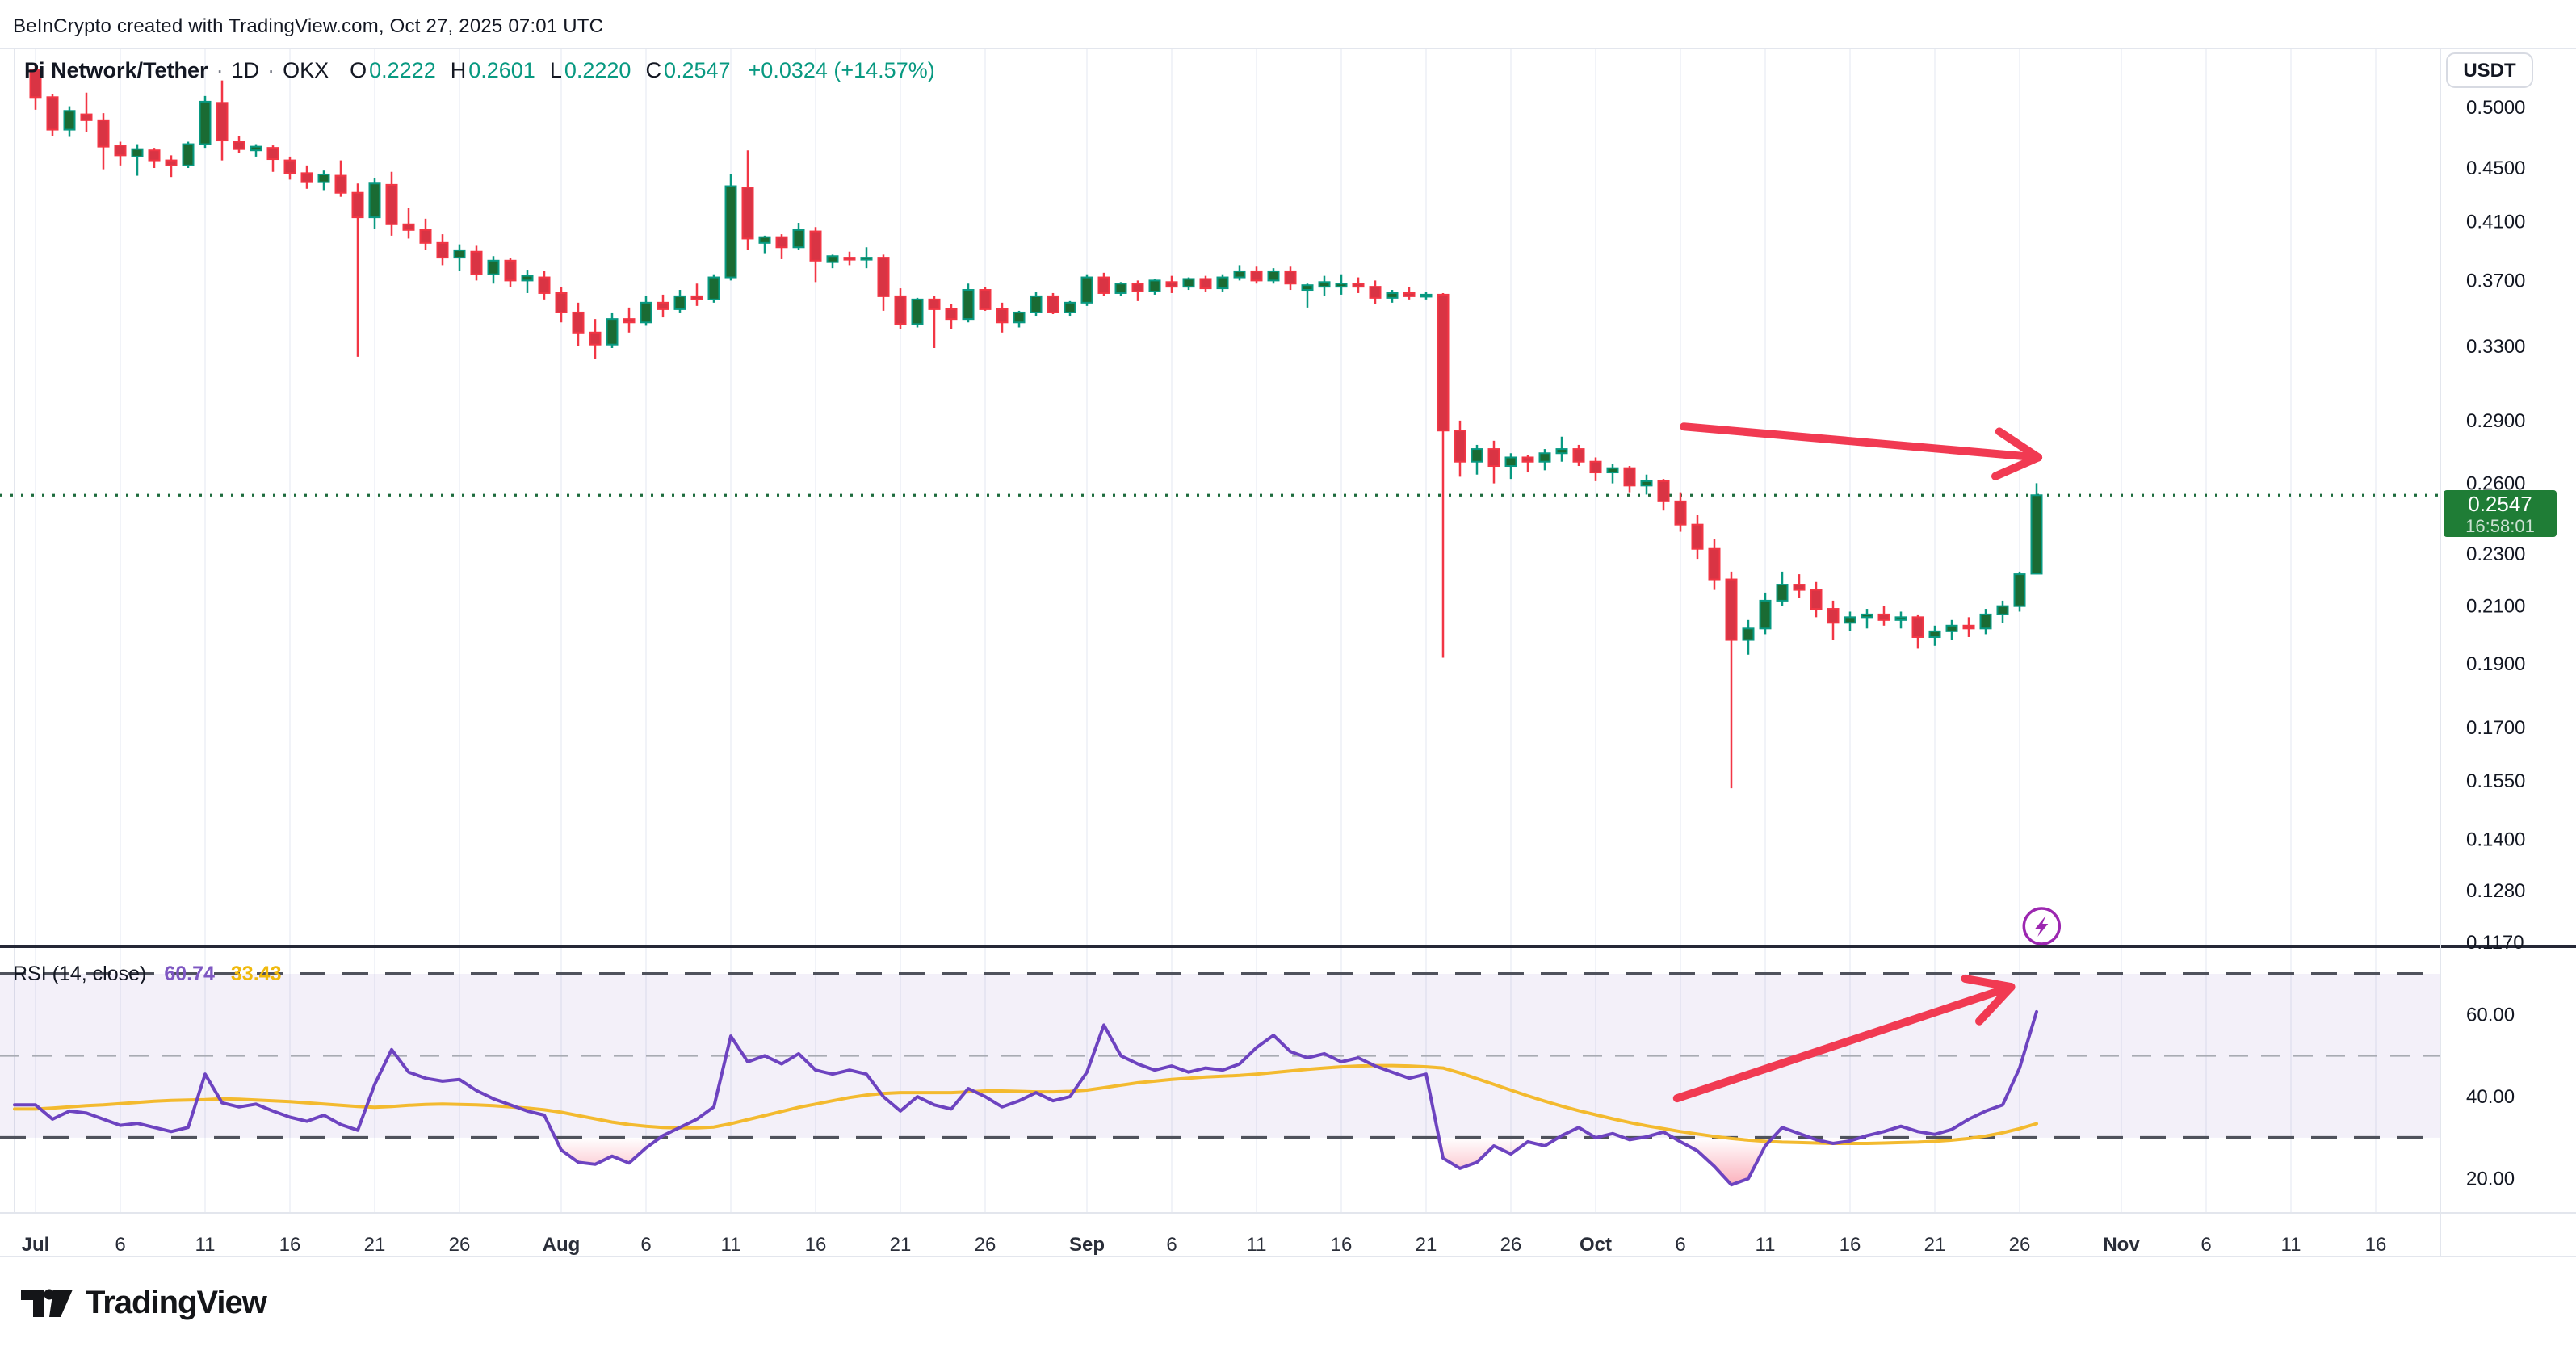 Image resolution: width=2576 pixels, height=1355 pixels. What do you see at coordinates (245, 70) in the screenshot?
I see `interval-label: 1D` at bounding box center [245, 70].